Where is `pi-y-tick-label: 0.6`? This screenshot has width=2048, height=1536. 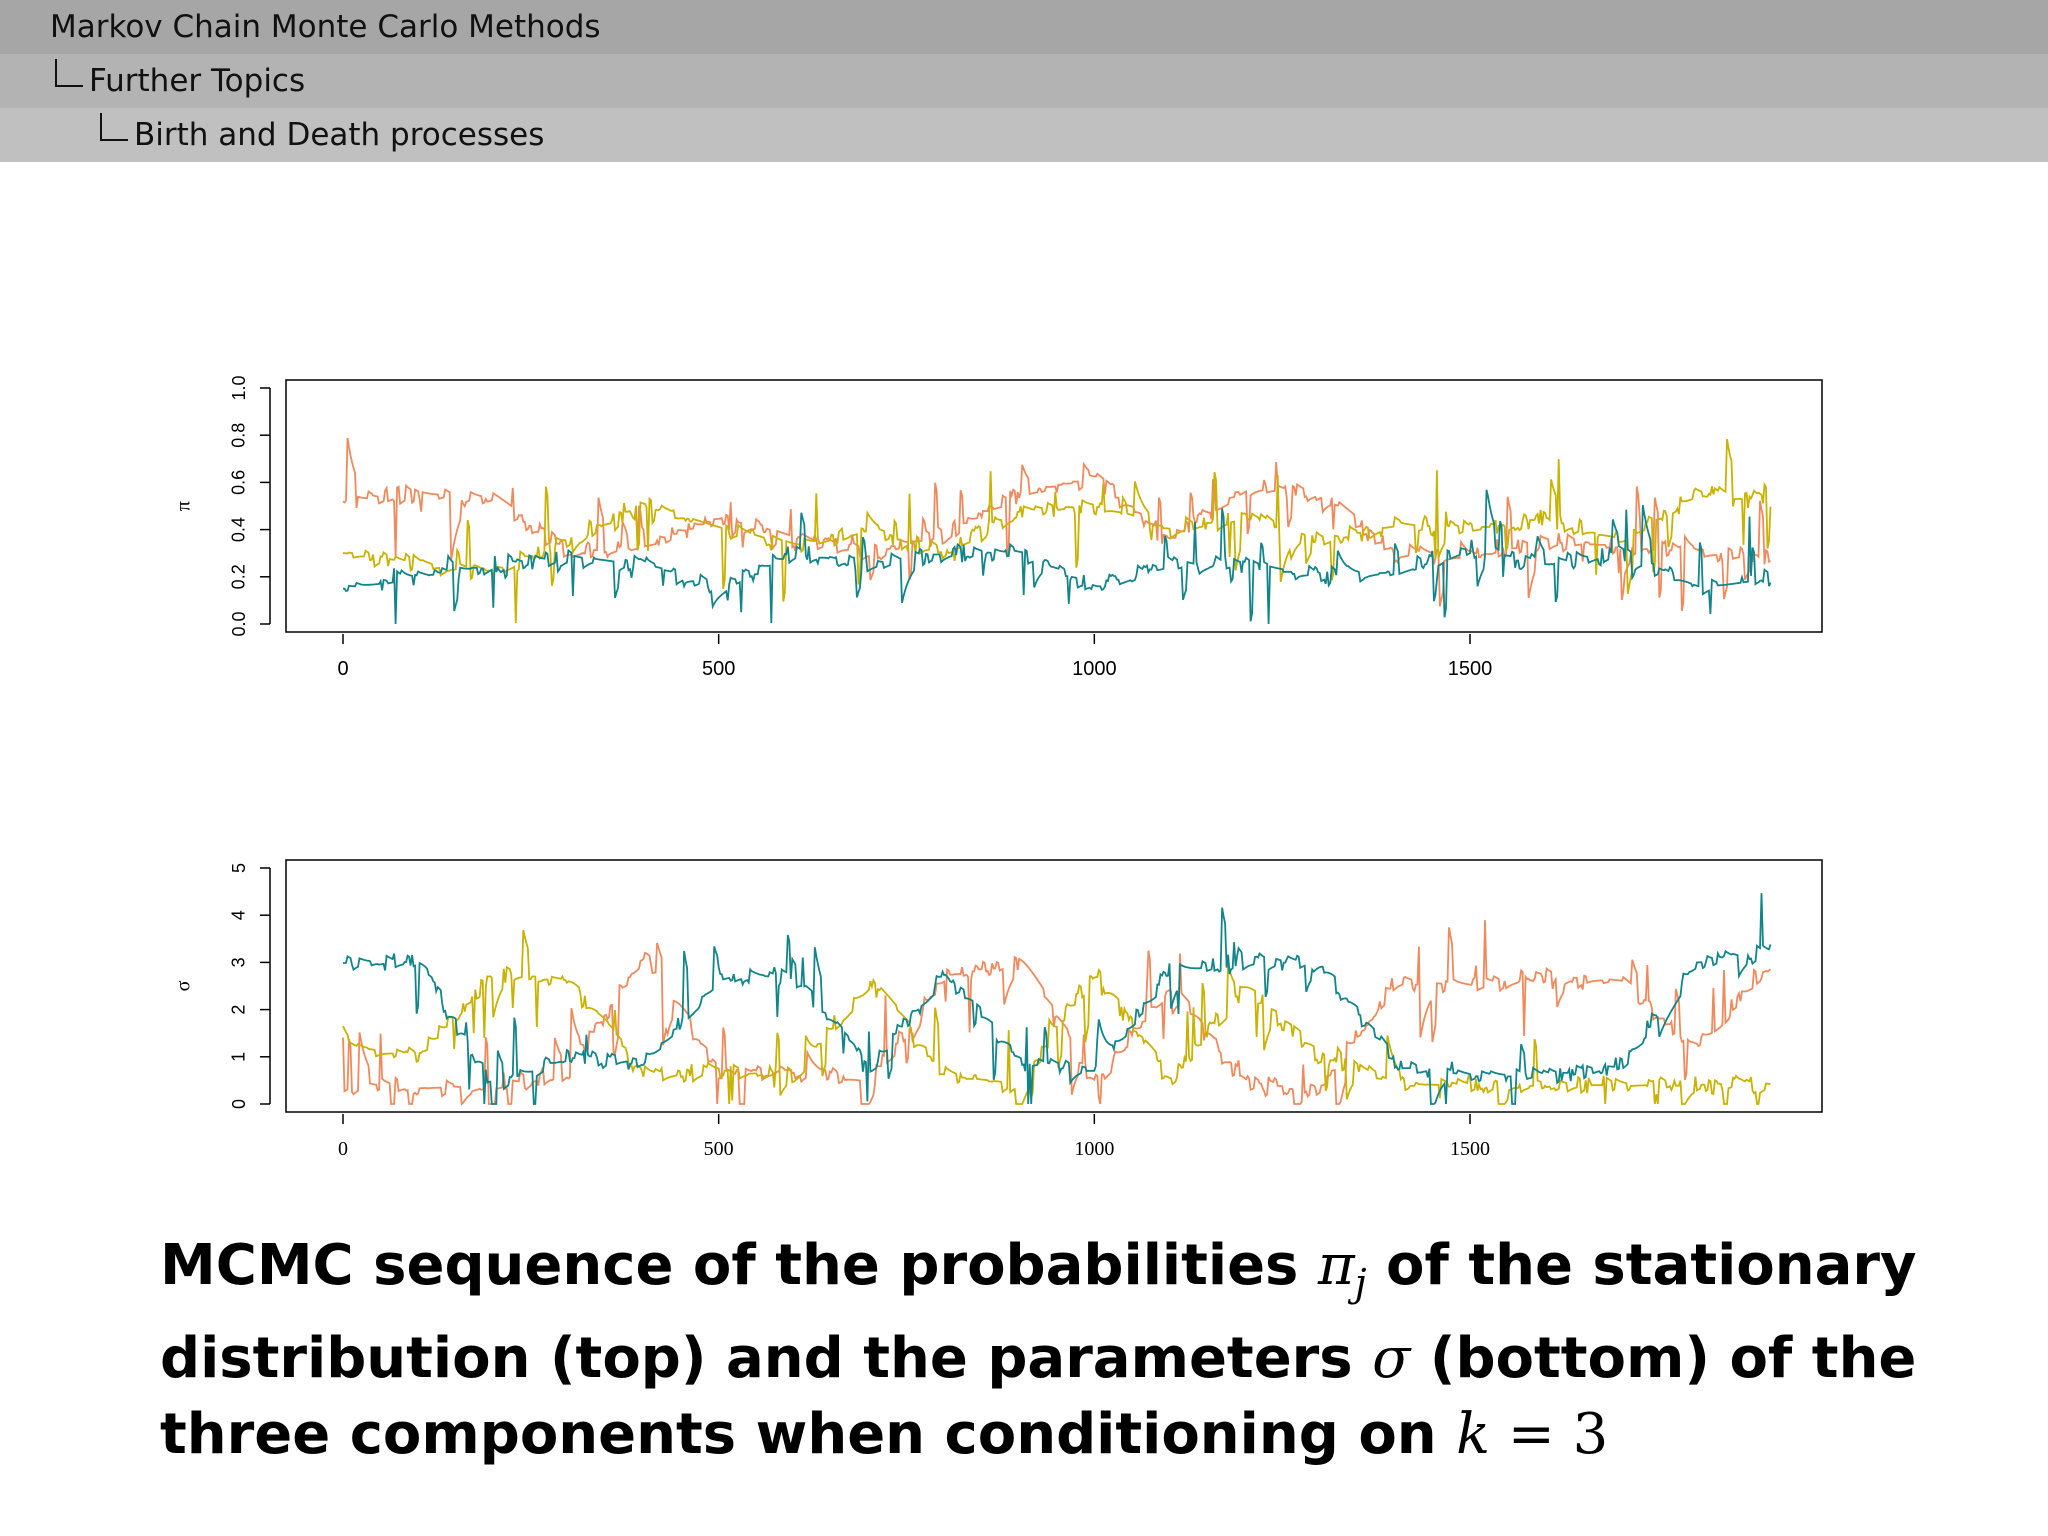
pi-y-tick-label: 0.6 is located at coordinates (239, 482).